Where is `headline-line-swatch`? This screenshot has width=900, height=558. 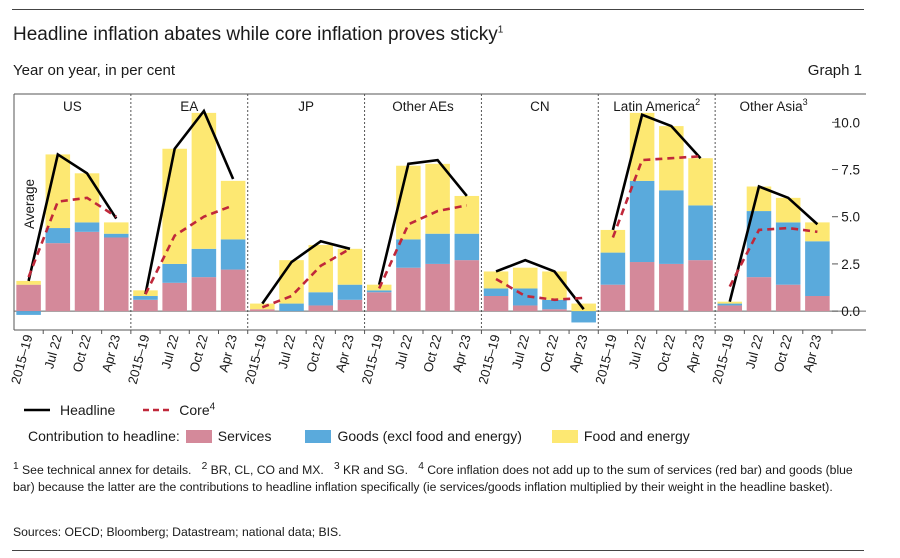
headline-line-swatch is located at coordinates (37, 410).